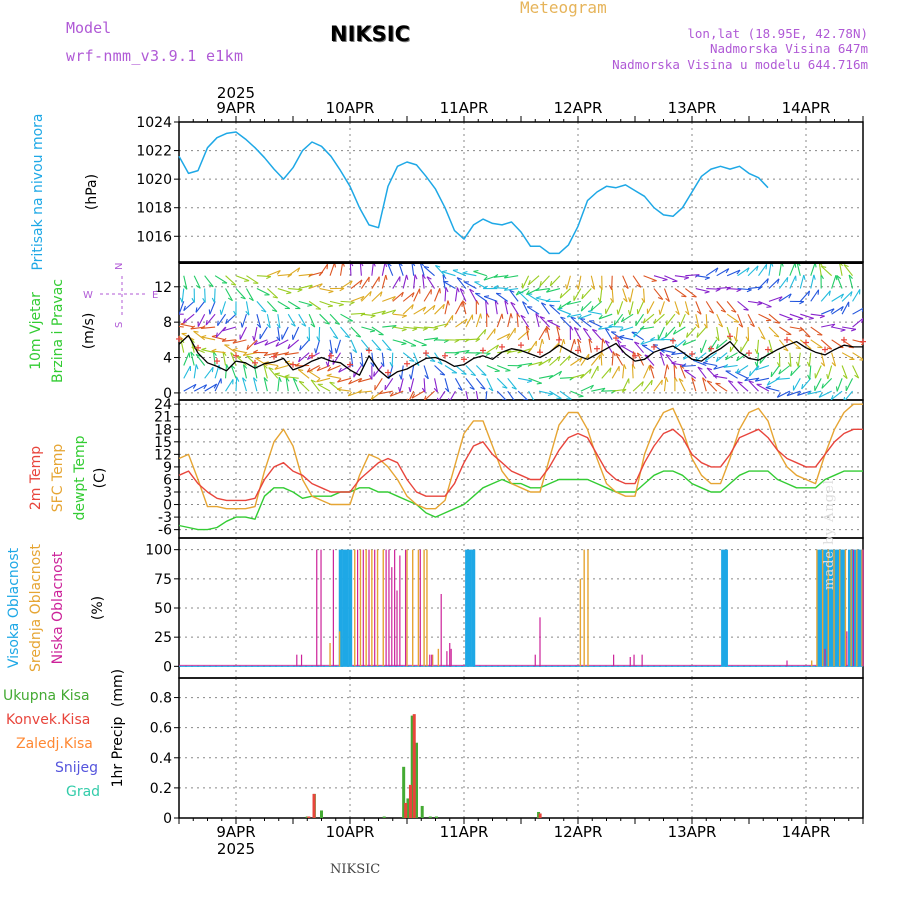 The width and height of the screenshot is (900, 900). Describe the element at coordinates (578, 832) in the screenshot. I see `x-tick-label-bottom: 12APR` at that location.